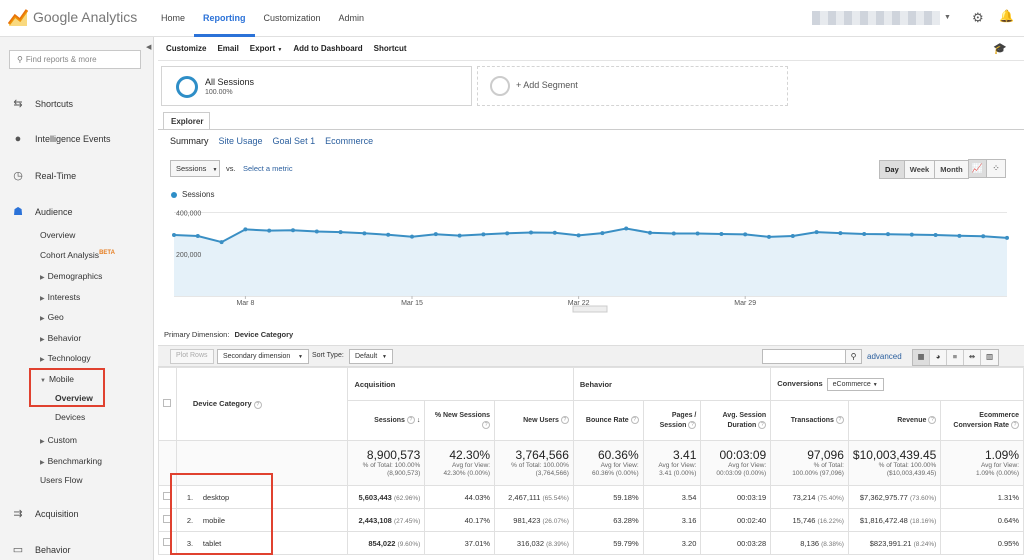 The width and height of the screenshot is (1024, 560). What do you see at coordinates (72, 17) in the screenshot?
I see `google-analytics-logo: Google Analytics` at bounding box center [72, 17].